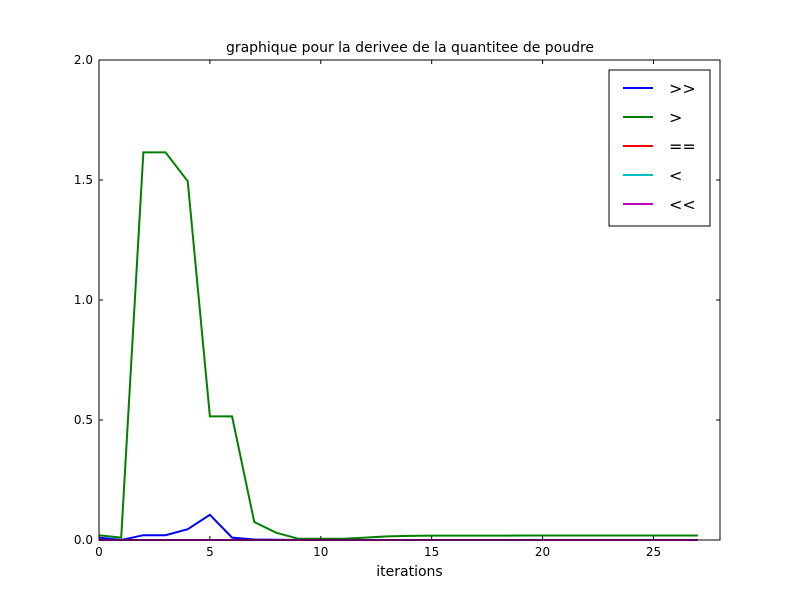  What do you see at coordinates (83, 300) in the screenshot?
I see `y-tick-label: 1.0` at bounding box center [83, 300].